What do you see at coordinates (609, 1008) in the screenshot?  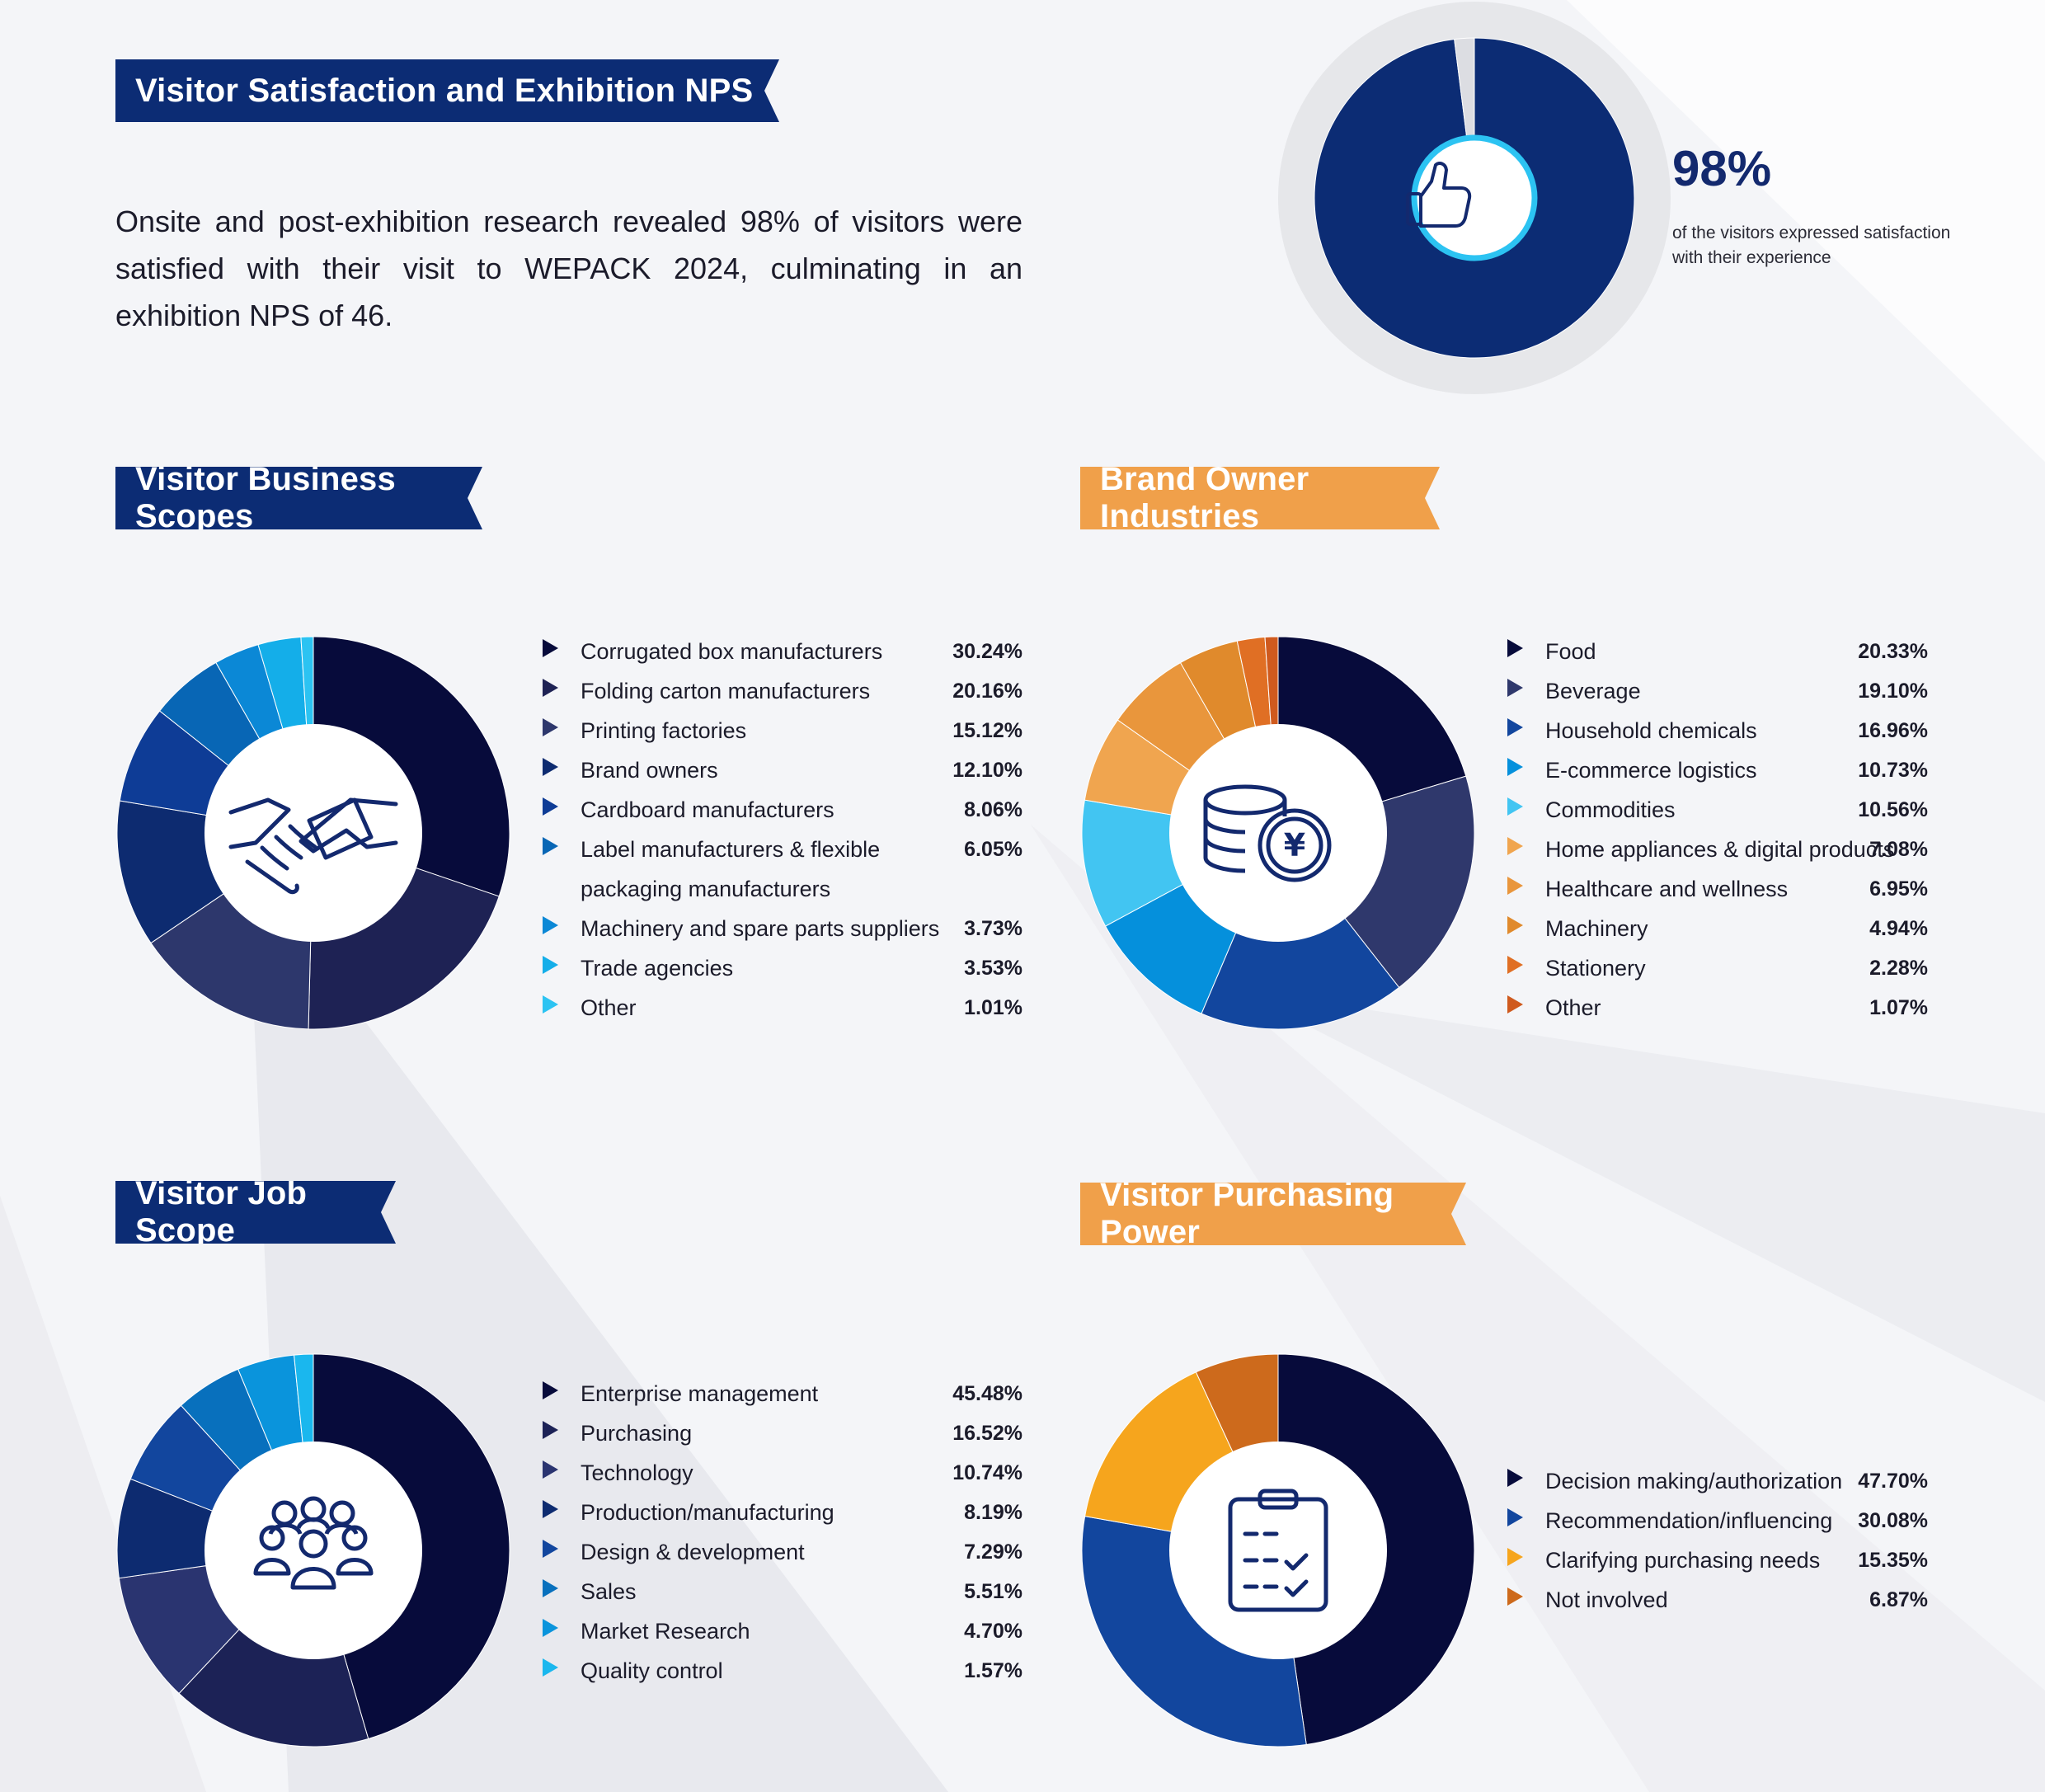 I see `business-scopes-legend-label: Other` at bounding box center [609, 1008].